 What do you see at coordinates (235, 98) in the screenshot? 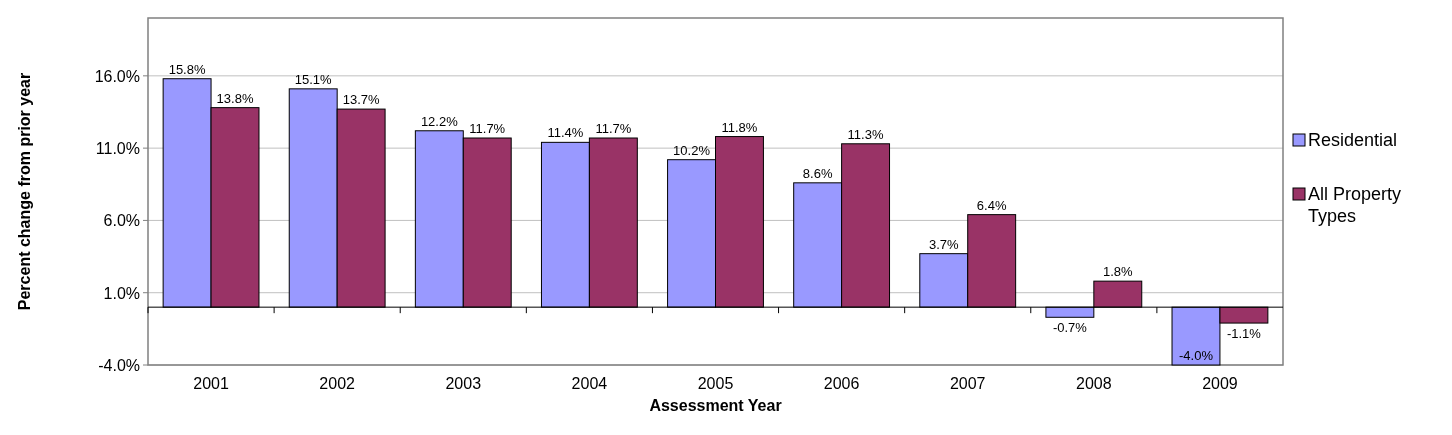
I see `data-label: 13.8%` at bounding box center [235, 98].